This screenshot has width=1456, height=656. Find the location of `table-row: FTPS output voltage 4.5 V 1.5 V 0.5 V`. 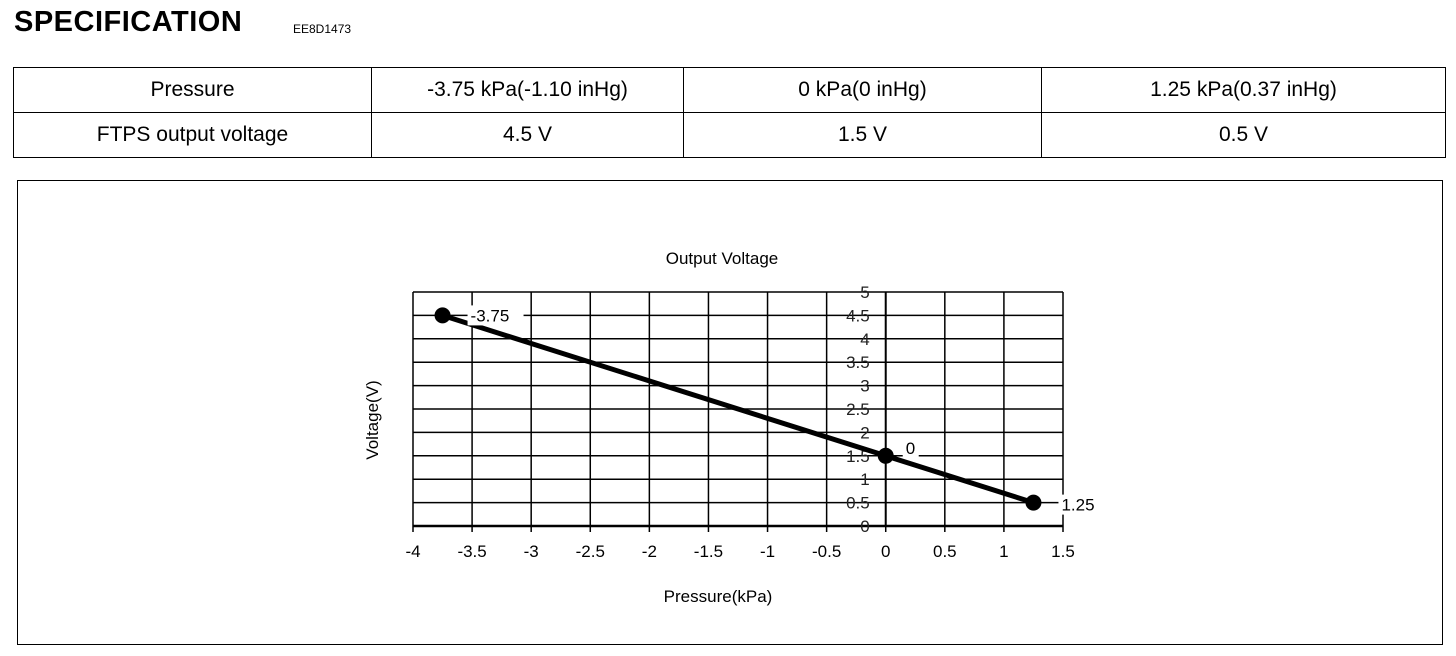

table-row: FTPS output voltage 4.5 V 1.5 V 0.5 V is located at coordinates (729, 135).